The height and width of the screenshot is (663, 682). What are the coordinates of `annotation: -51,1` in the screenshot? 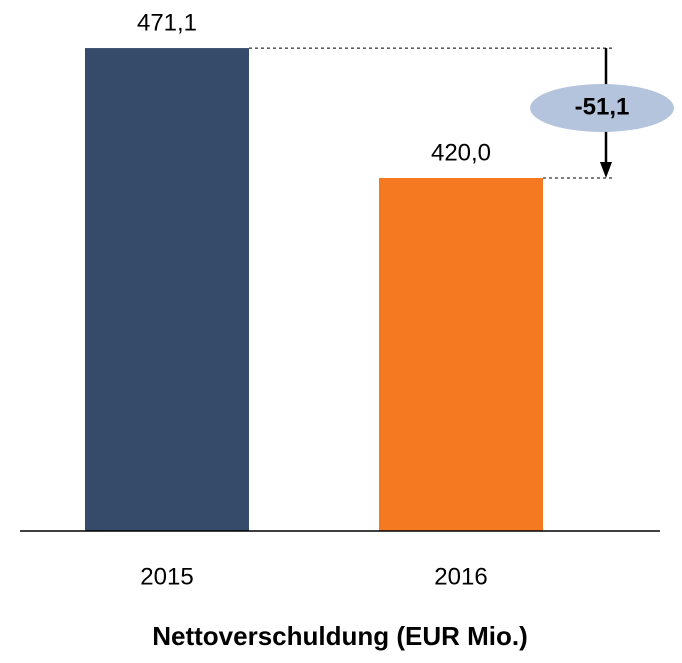 It's located at (602, 106).